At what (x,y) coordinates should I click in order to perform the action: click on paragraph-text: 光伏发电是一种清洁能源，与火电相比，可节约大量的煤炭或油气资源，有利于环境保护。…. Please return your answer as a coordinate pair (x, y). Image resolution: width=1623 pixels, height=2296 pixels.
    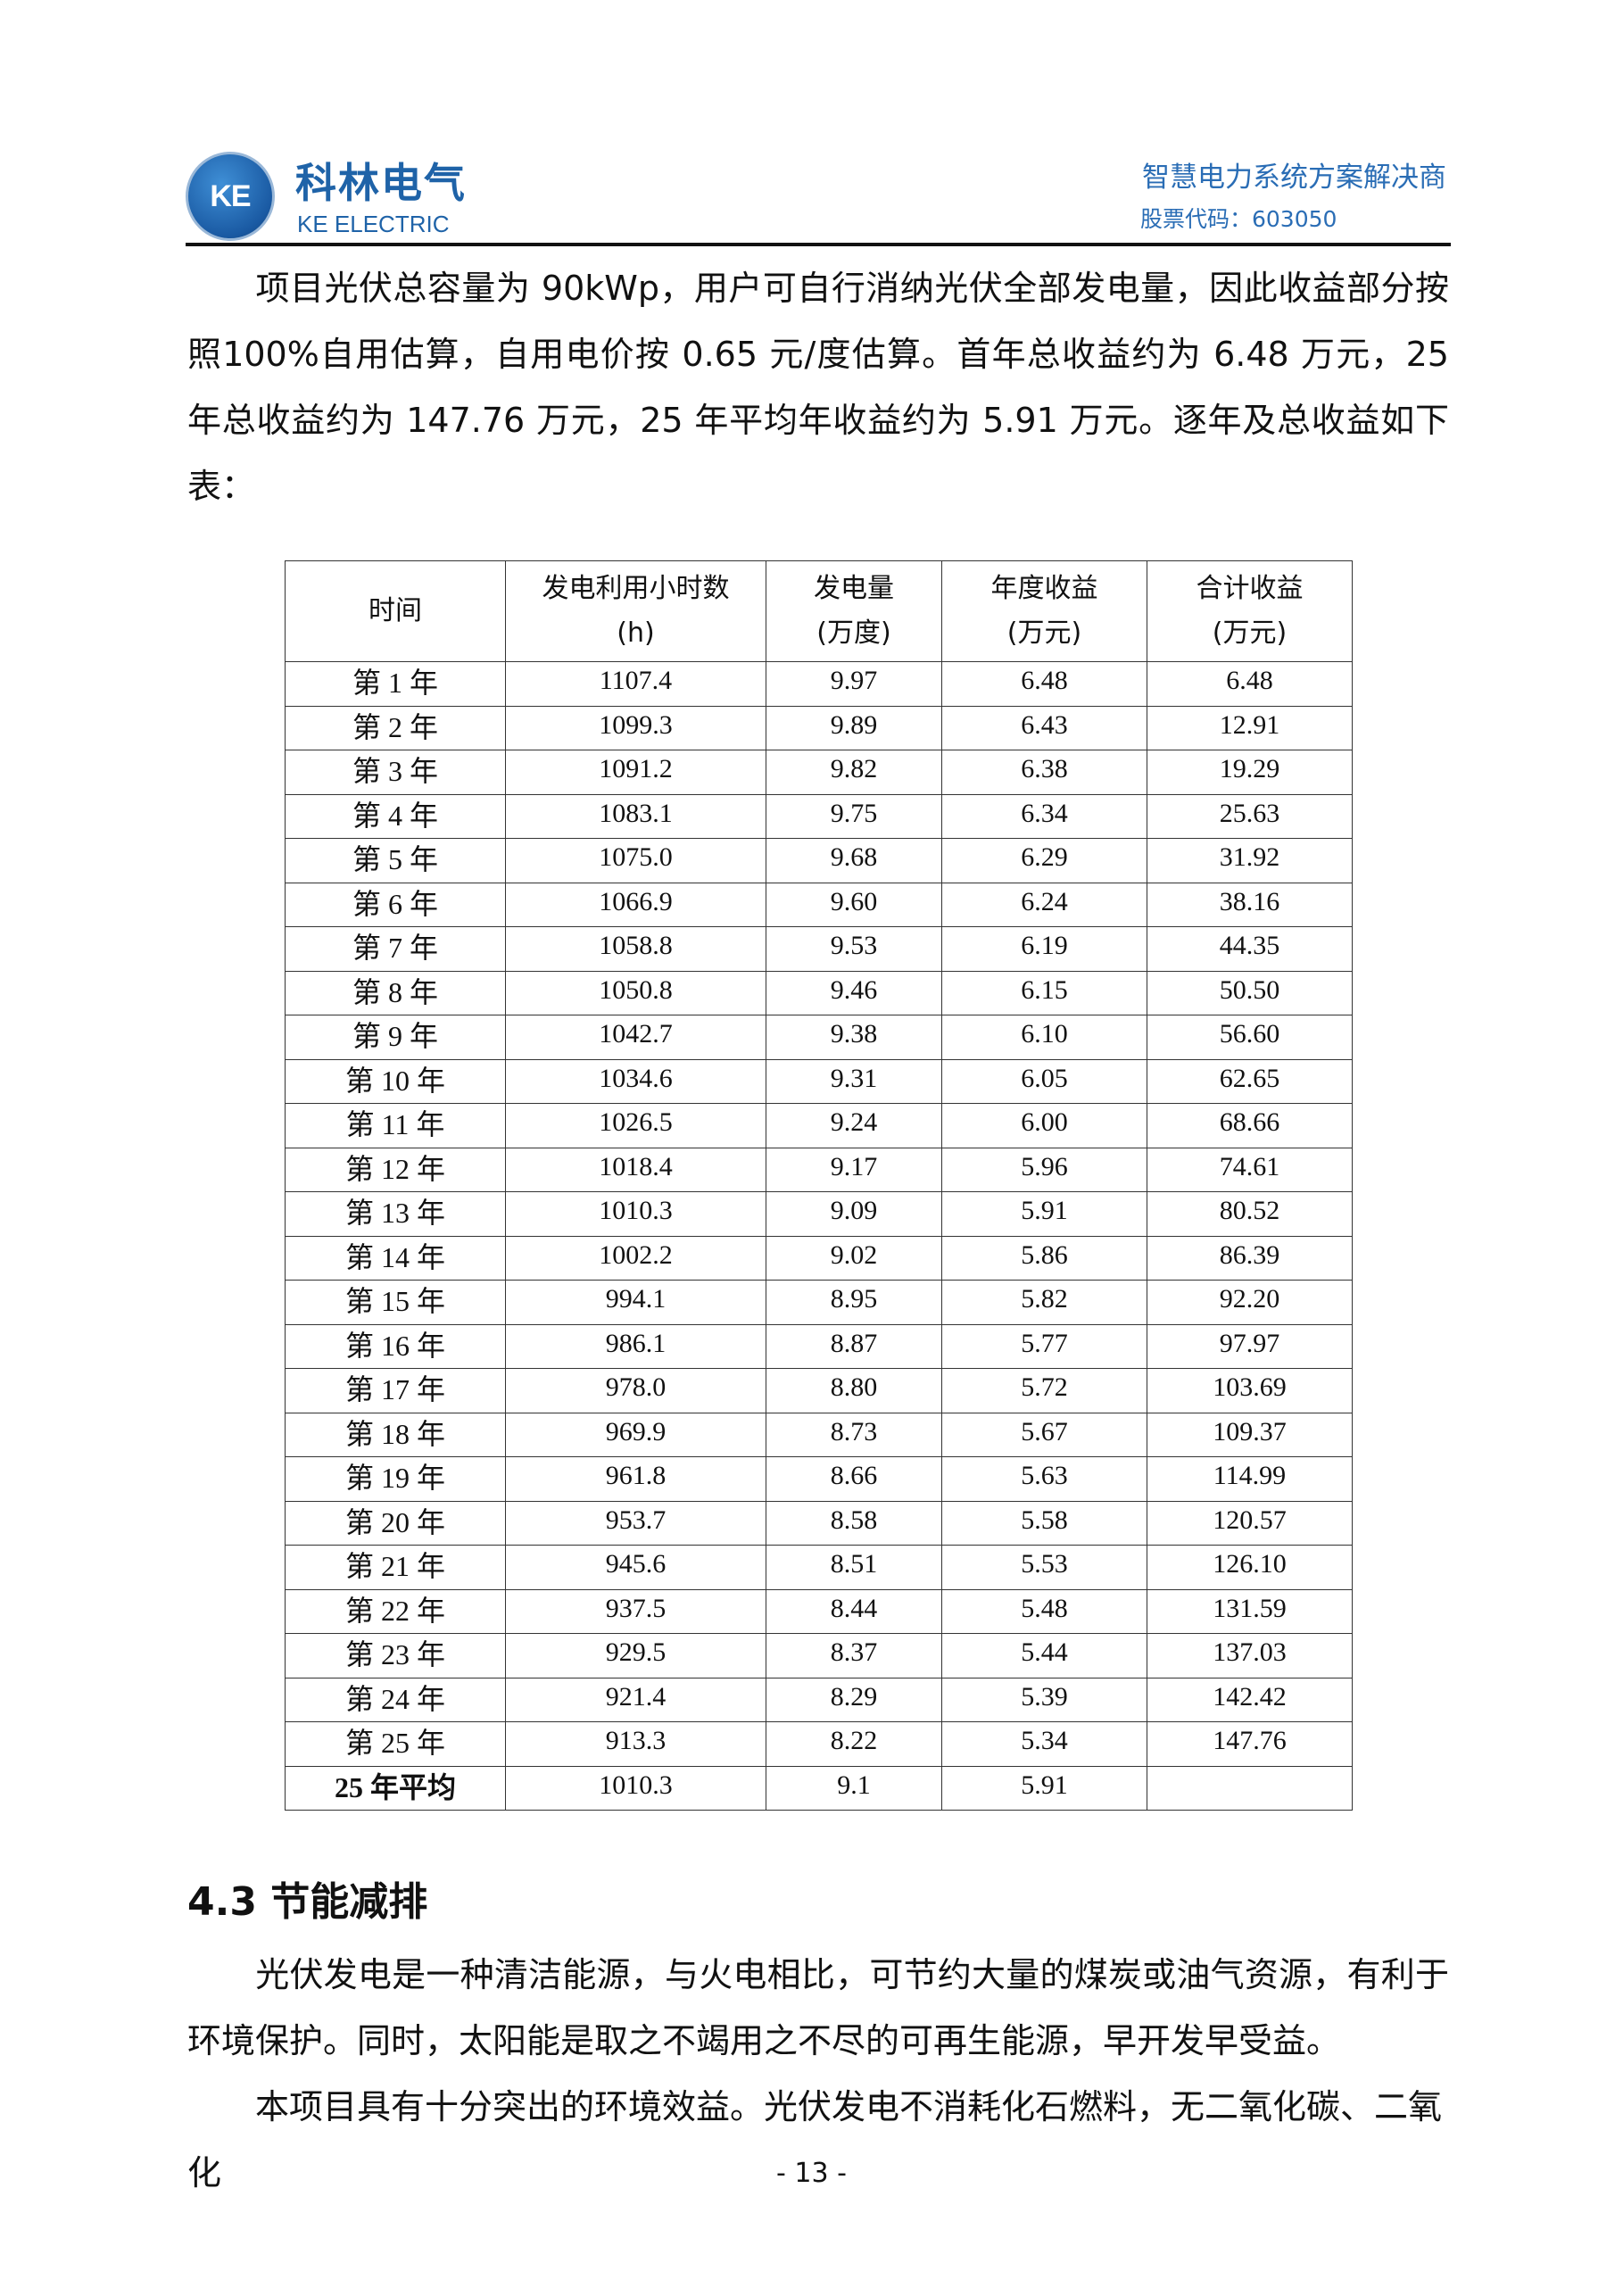
    Looking at the image, I should click on (818, 2008).